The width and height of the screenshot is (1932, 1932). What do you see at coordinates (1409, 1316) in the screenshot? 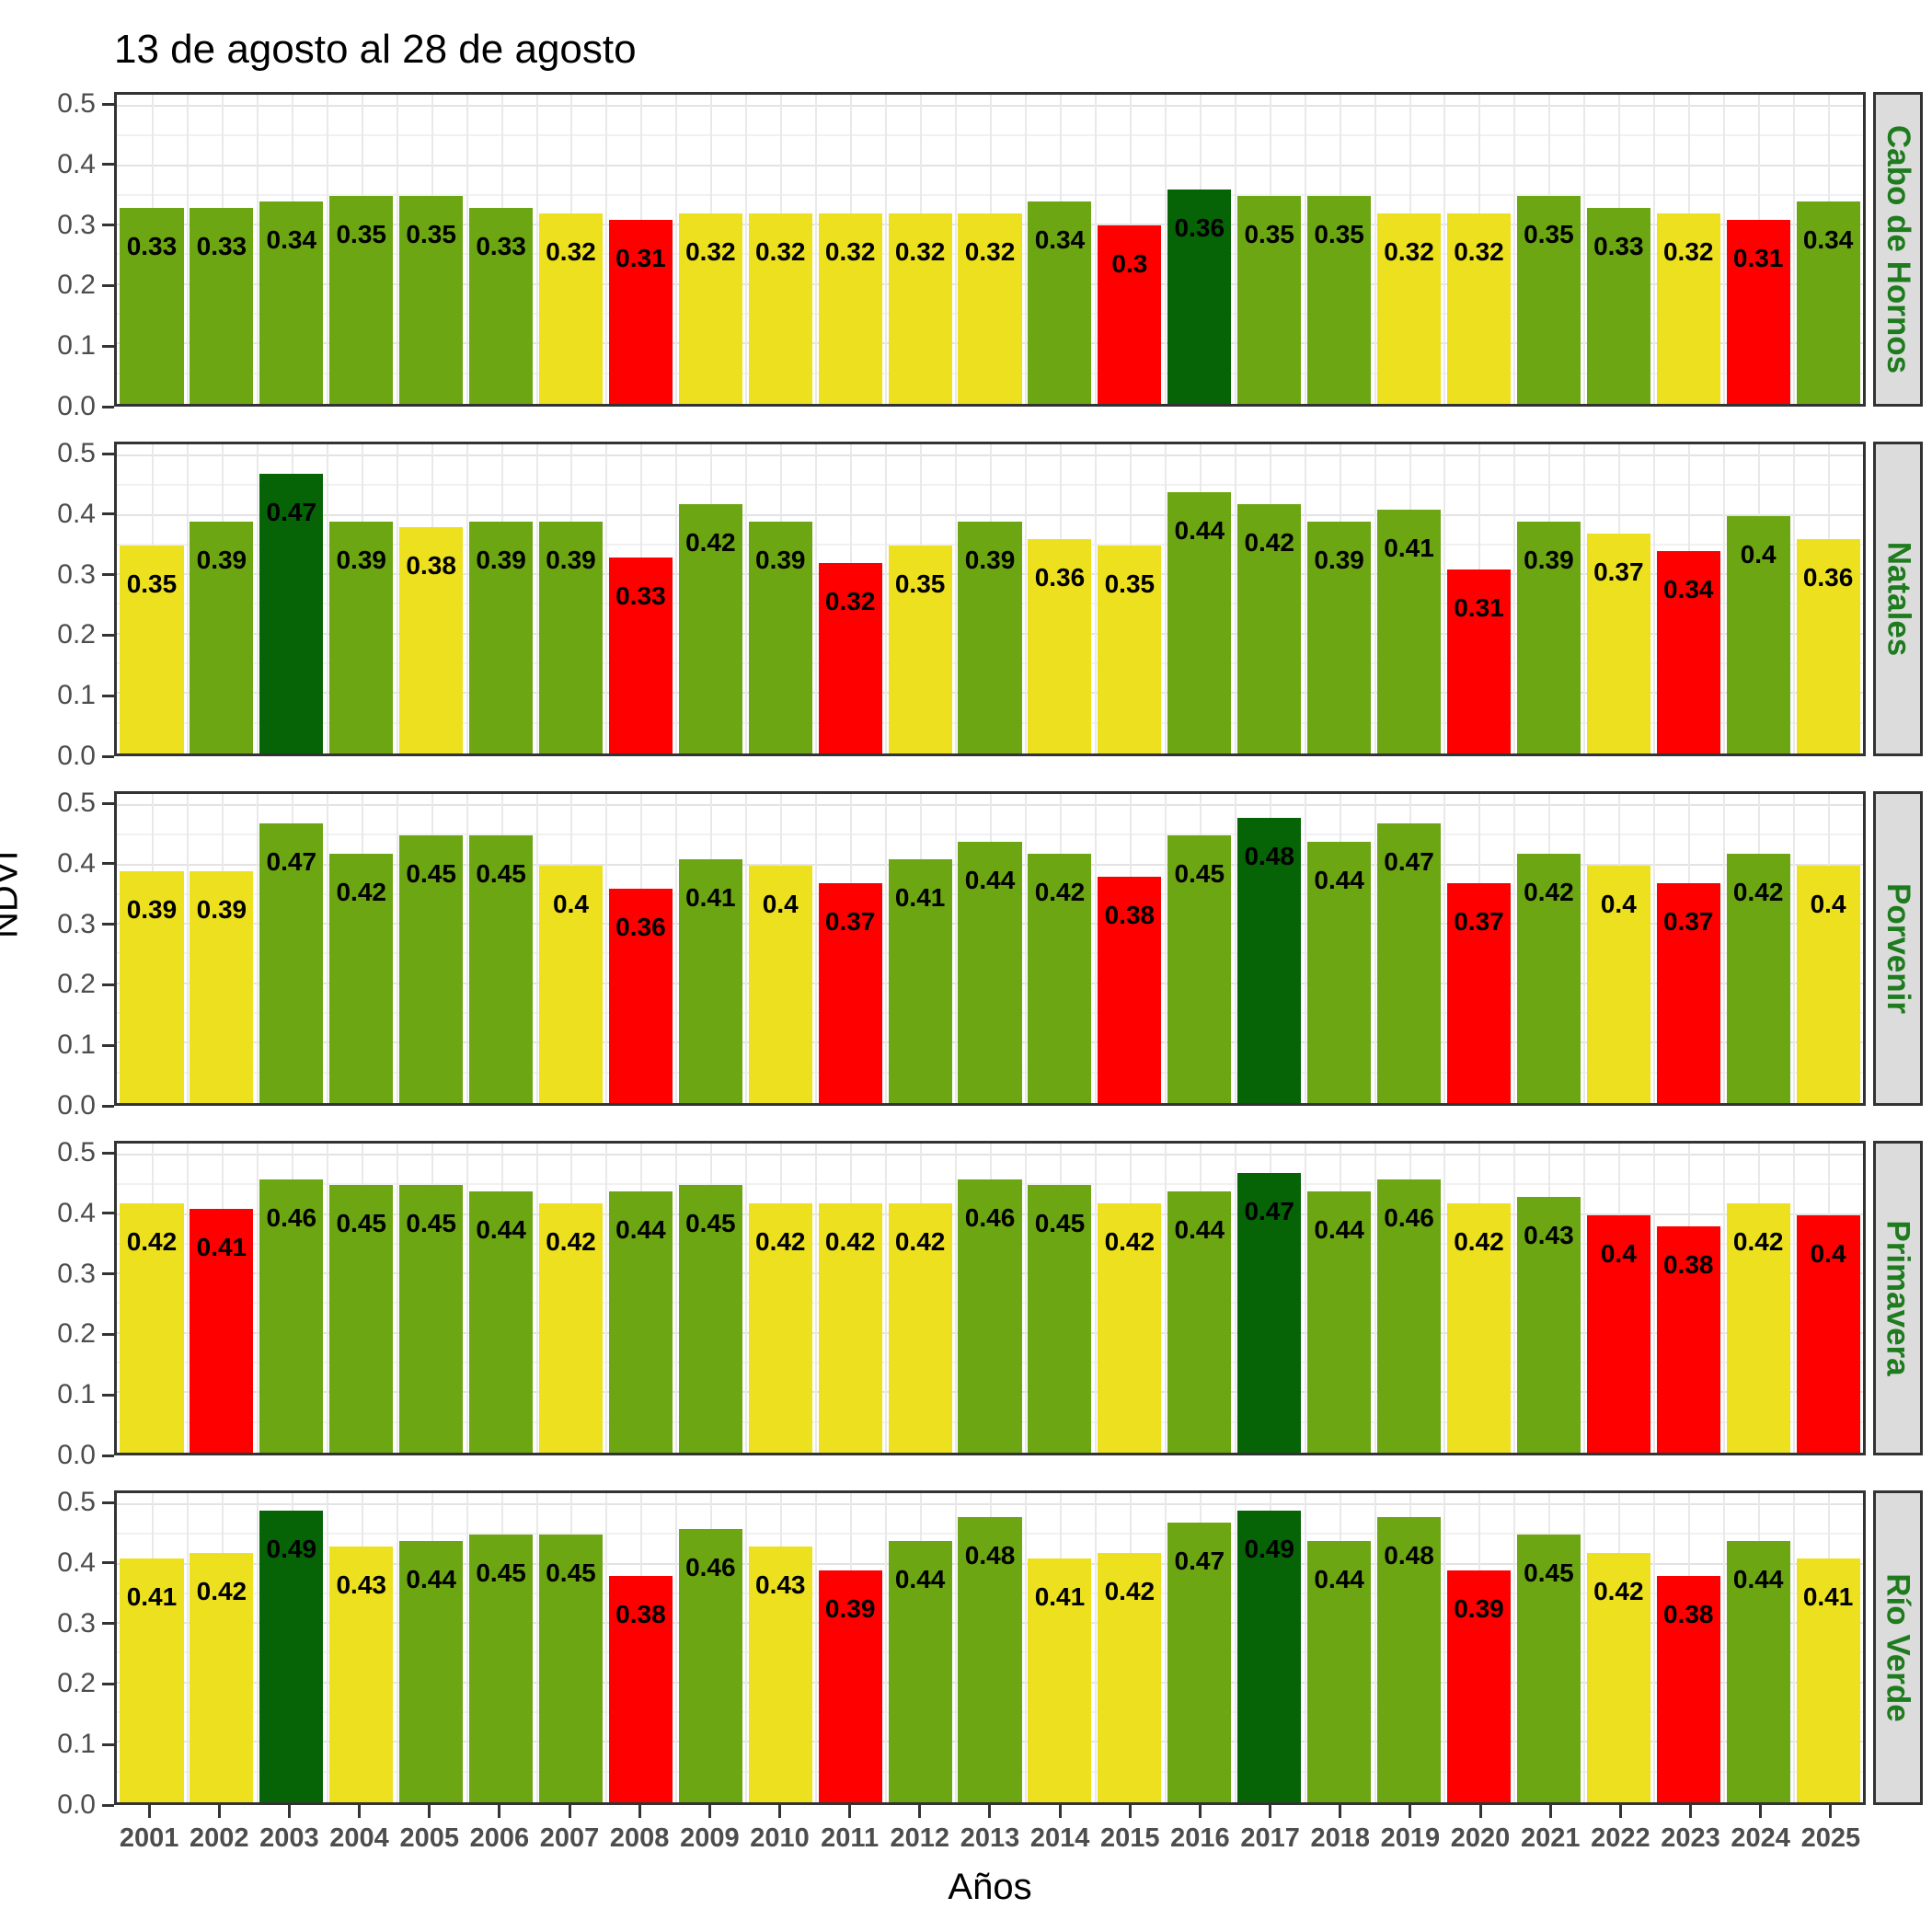
I see `bar-Primavera-2019: 0.46` at bounding box center [1409, 1316].